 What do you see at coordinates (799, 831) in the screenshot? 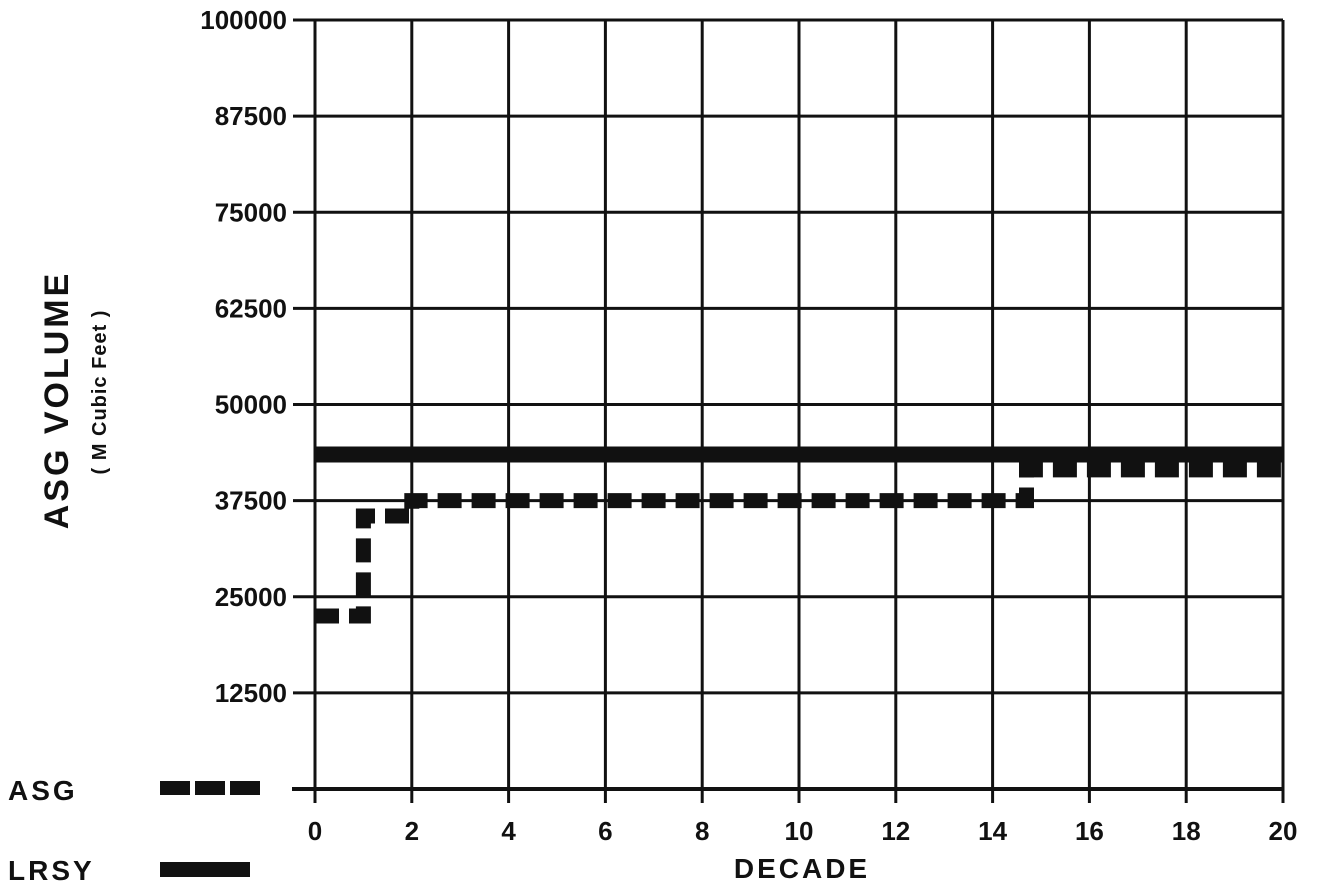
I see `x-tick-label: 10` at bounding box center [799, 831].